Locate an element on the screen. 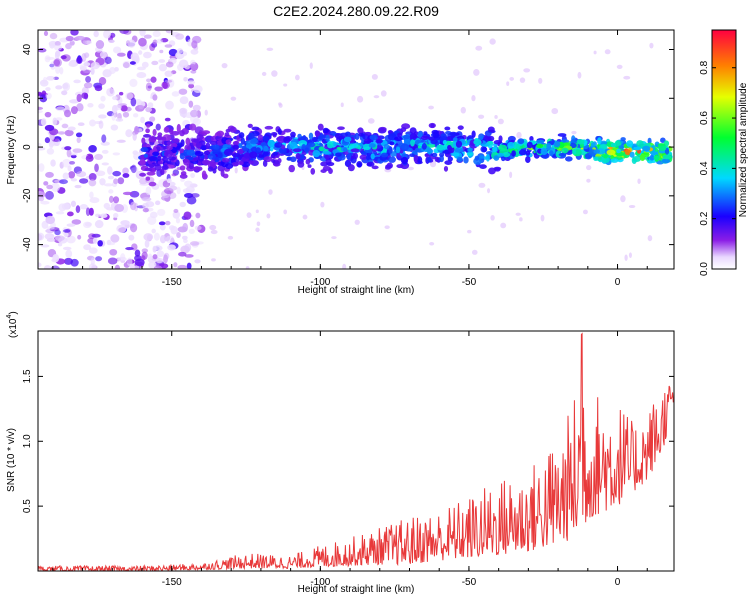 This screenshot has height=600, width=750. x-tick-label: -50 is located at coordinates (469, 582).